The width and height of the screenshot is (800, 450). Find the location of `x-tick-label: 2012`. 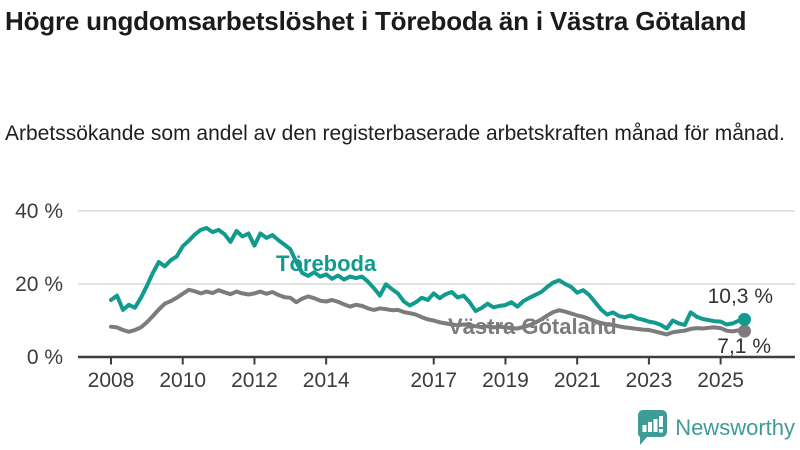

x-tick-label: 2012 is located at coordinates (254, 380).